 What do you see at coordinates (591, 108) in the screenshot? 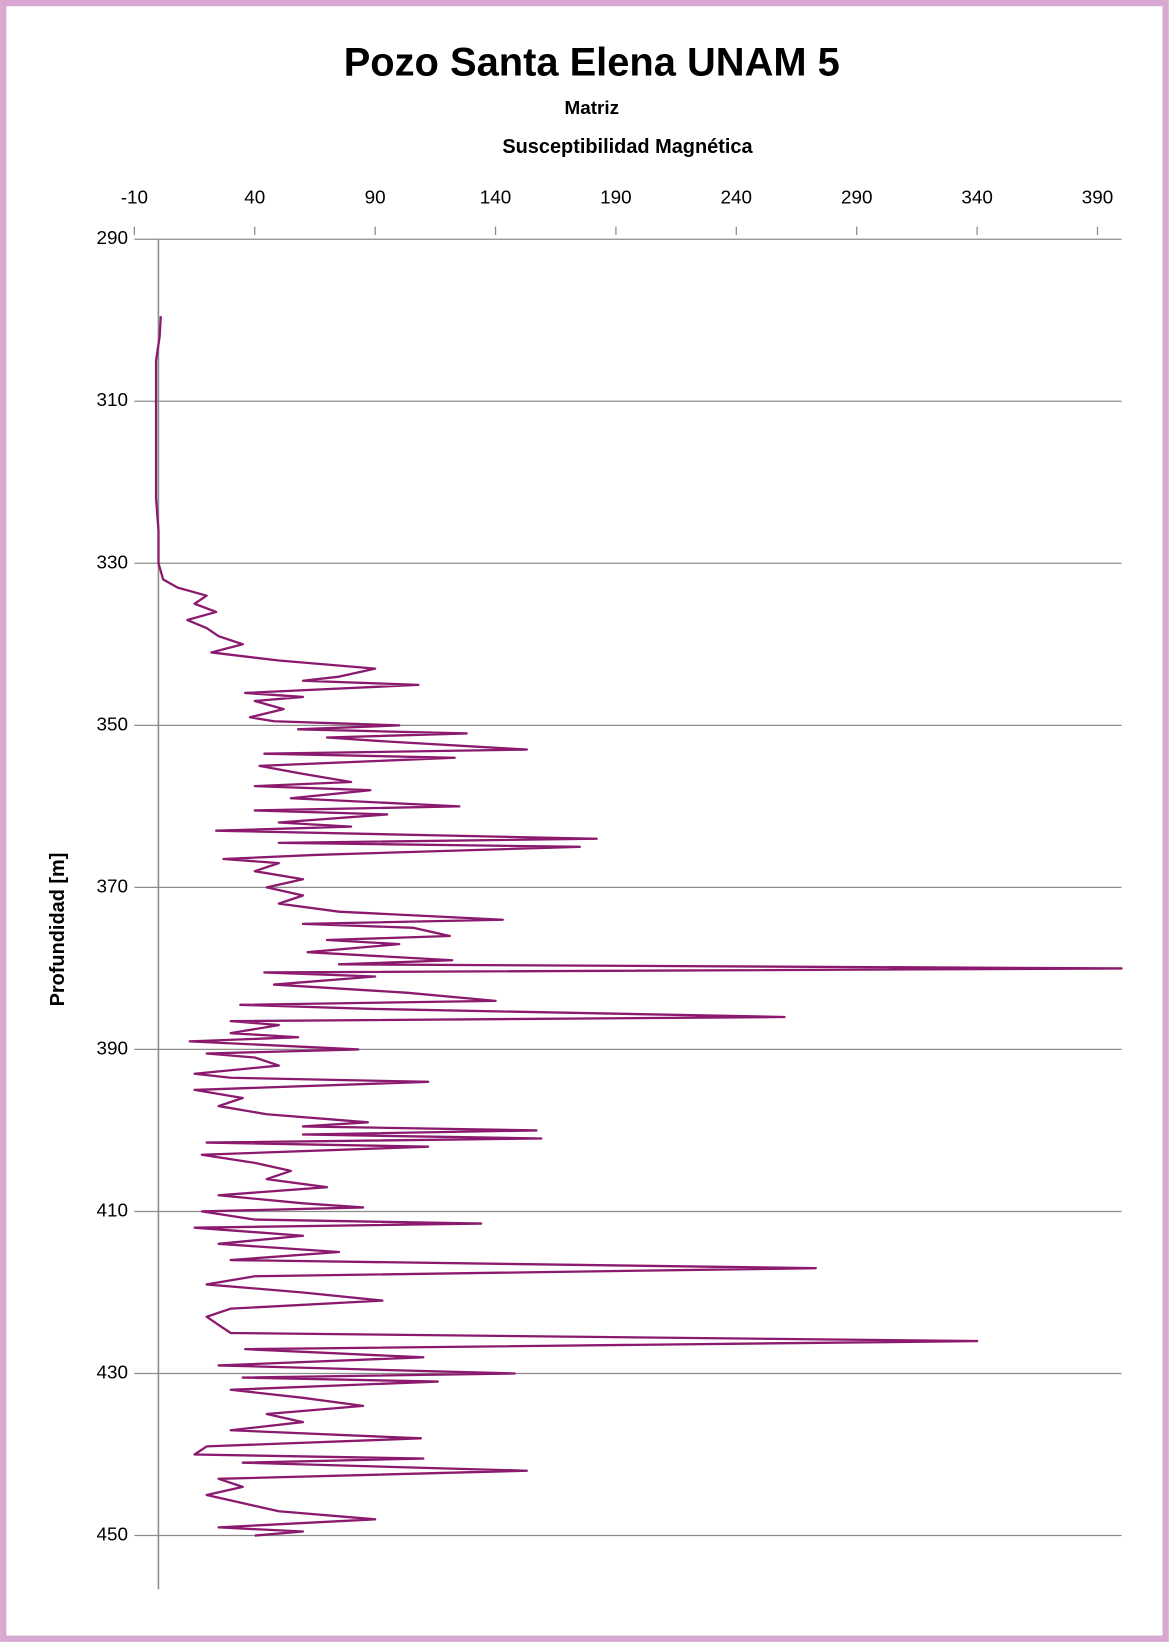
I see `chart-subtitle: Matriz` at bounding box center [591, 108].